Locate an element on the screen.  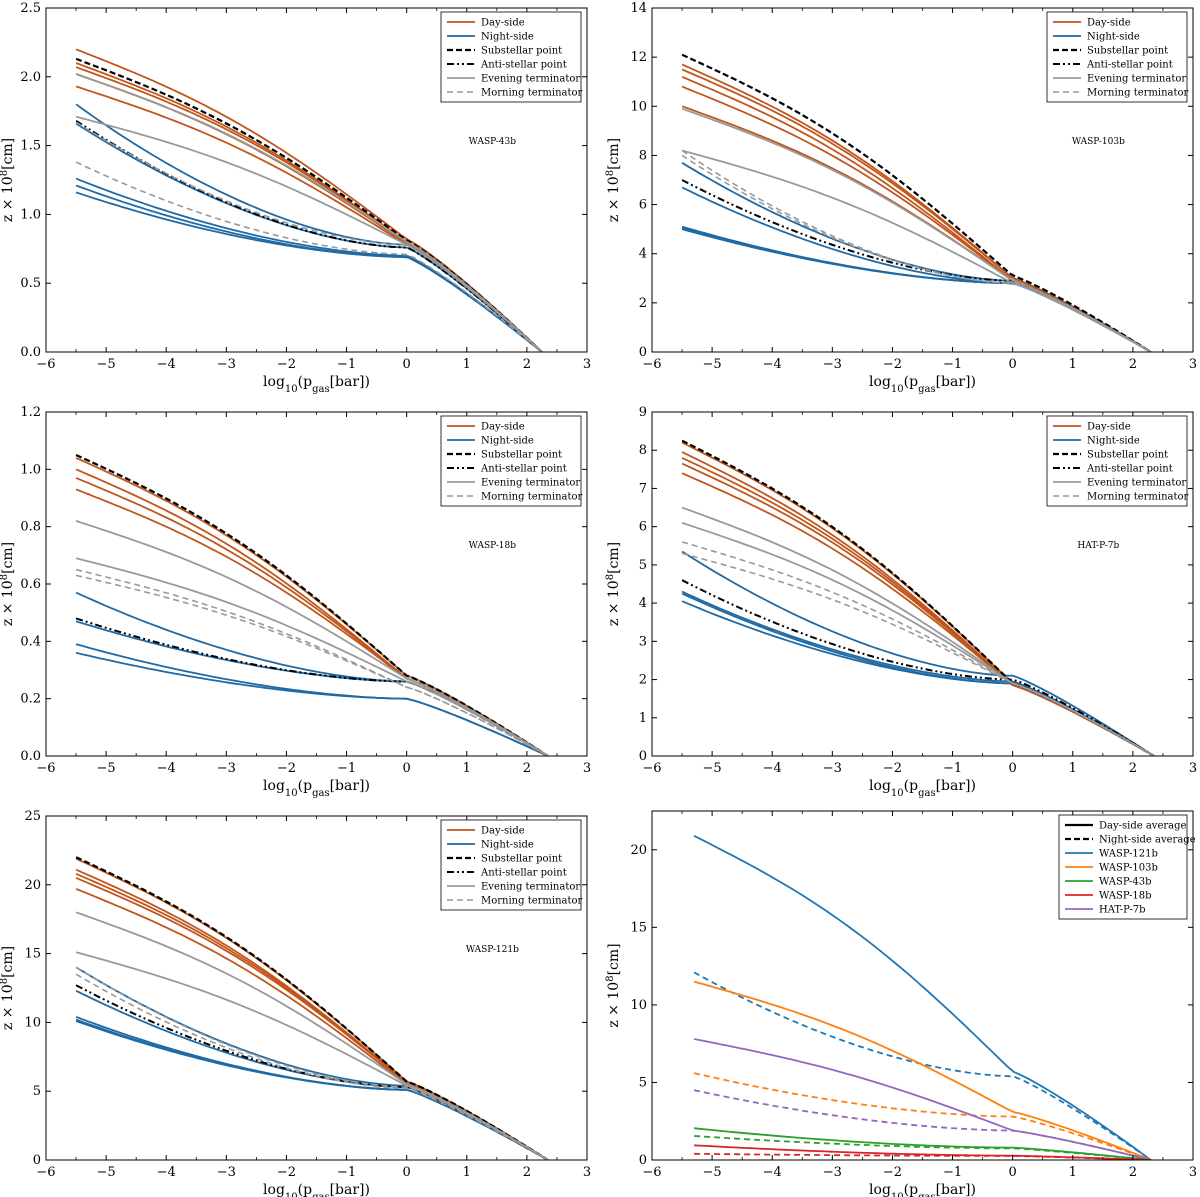
legend-label-wasp-43b: WASP-43b is located at coordinates (1125, 882).